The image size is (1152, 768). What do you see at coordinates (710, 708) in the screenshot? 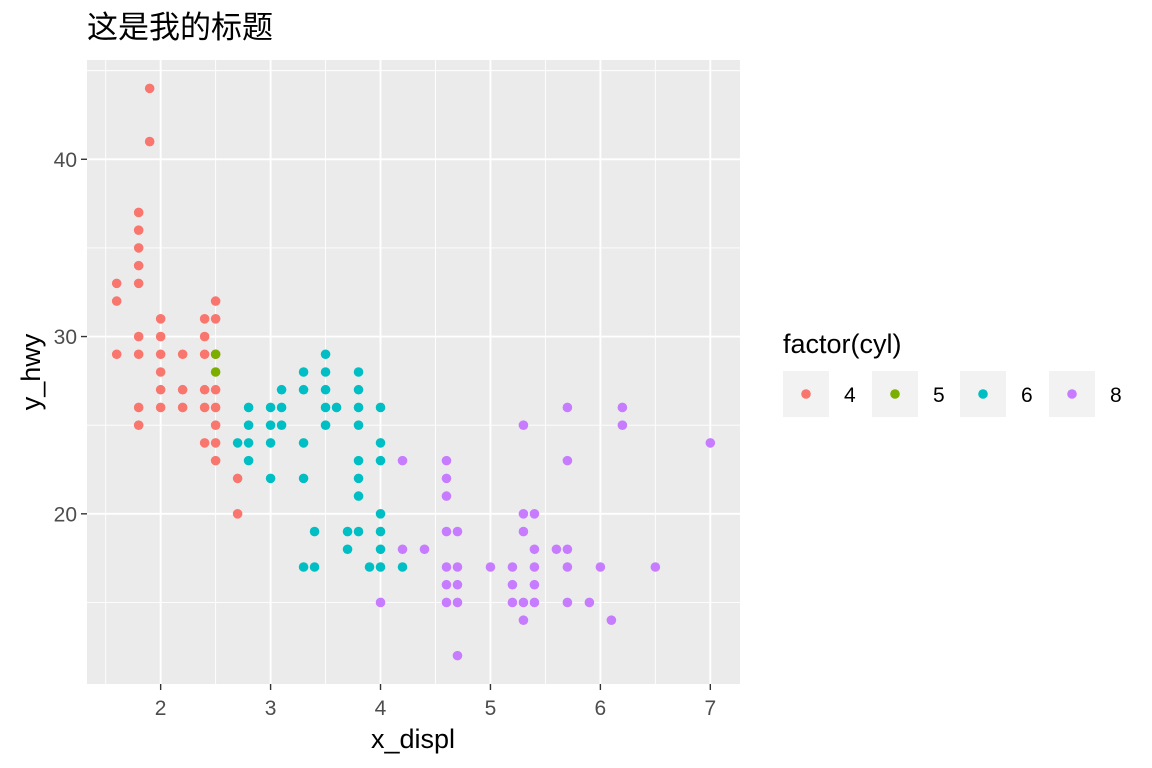
I see `x-tick-label: 7` at bounding box center [710, 708].